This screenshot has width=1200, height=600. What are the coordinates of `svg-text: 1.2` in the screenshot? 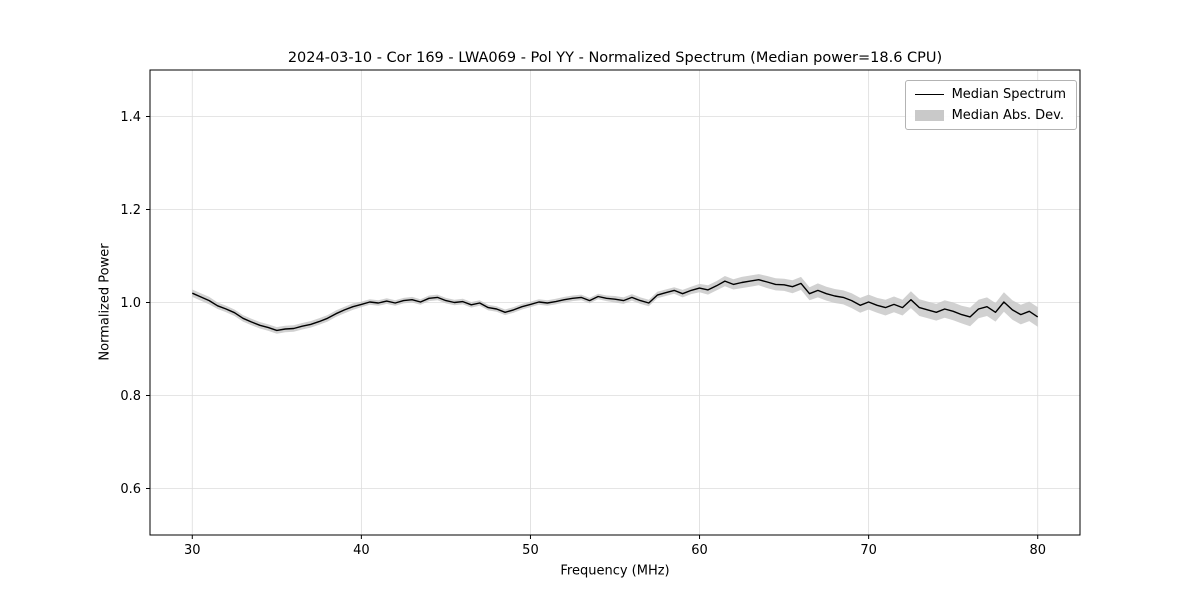 It's located at (130, 210).